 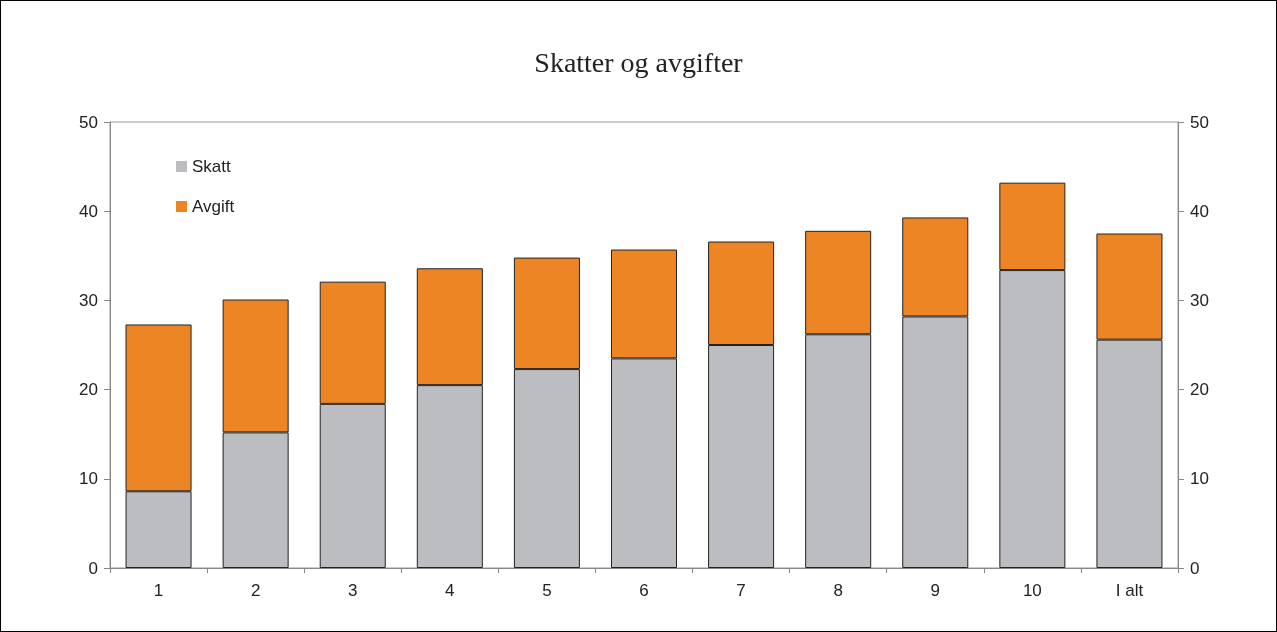 What do you see at coordinates (935, 590) in the screenshot?
I see `x-tick-label: 9` at bounding box center [935, 590].